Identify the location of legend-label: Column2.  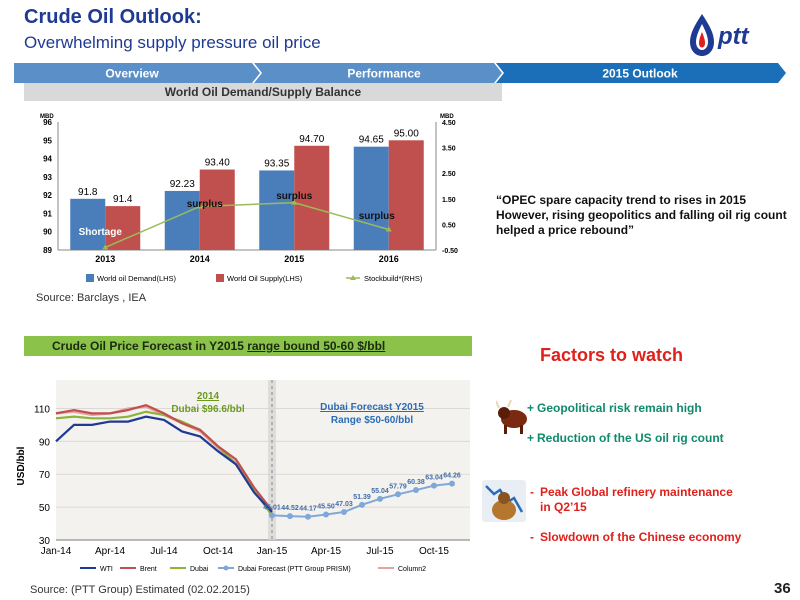
(412, 569).